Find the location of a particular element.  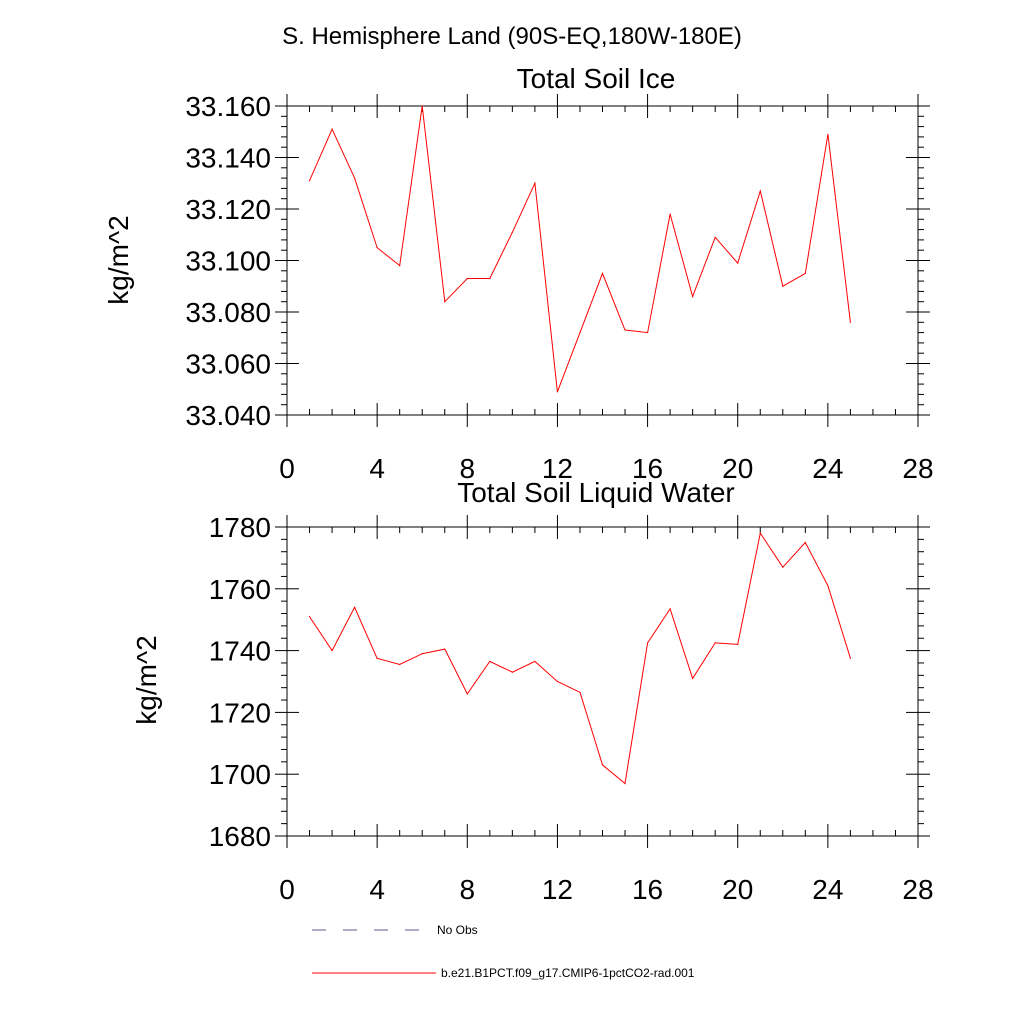

soil-liquid-ytick-label: 1740 is located at coordinates (240, 651).